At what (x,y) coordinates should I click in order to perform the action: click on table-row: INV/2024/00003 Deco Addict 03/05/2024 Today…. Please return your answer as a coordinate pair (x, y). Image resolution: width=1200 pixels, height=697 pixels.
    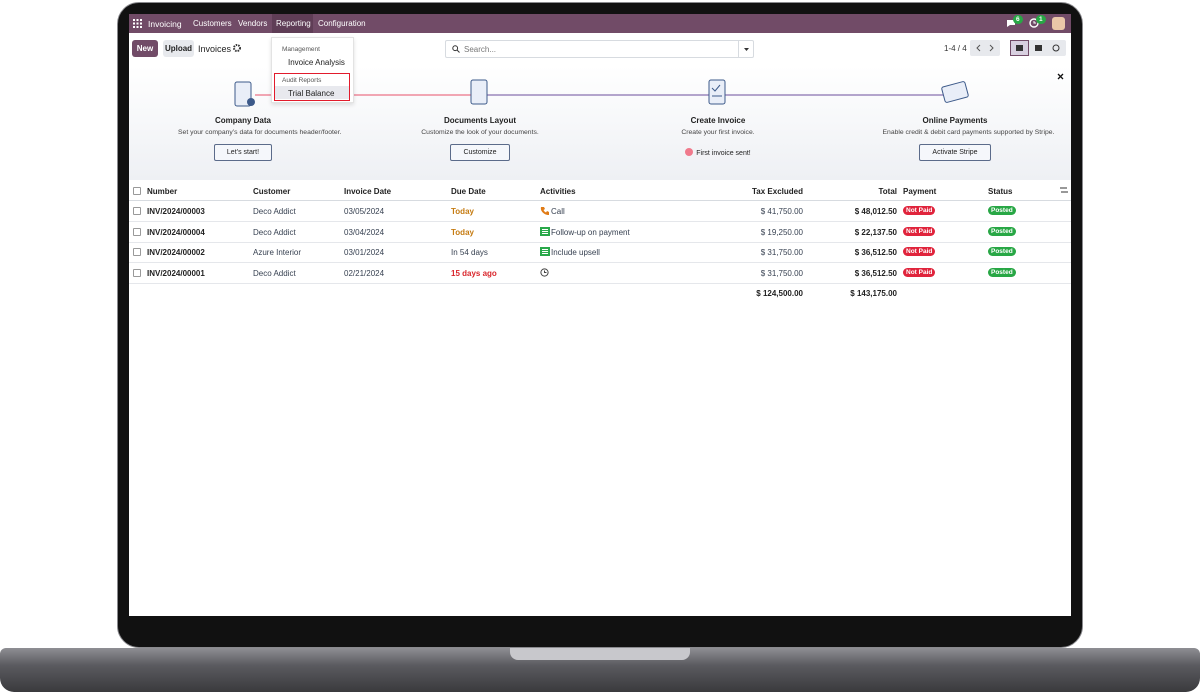
    Looking at the image, I should click on (600, 211).